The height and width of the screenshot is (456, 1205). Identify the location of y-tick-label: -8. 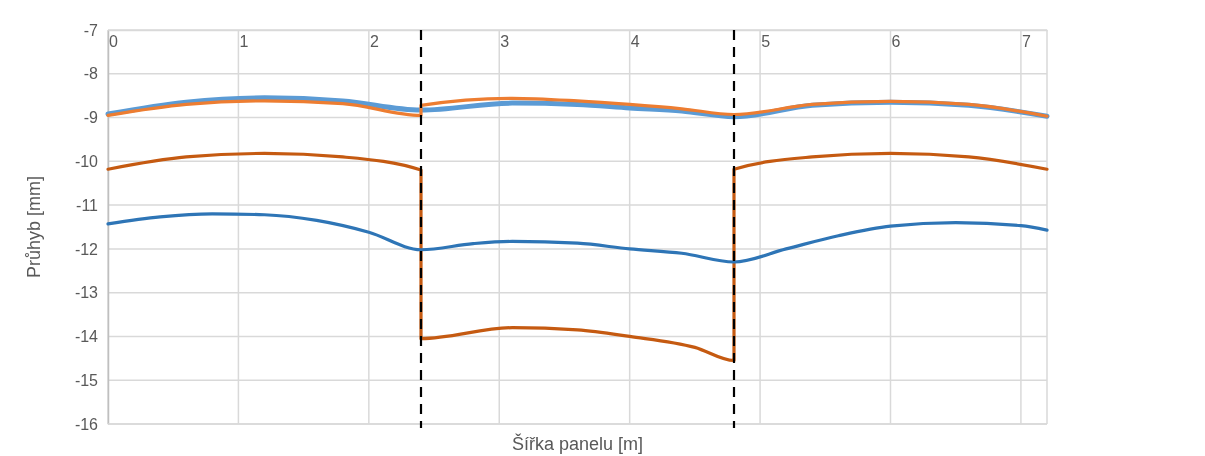
(91, 74).